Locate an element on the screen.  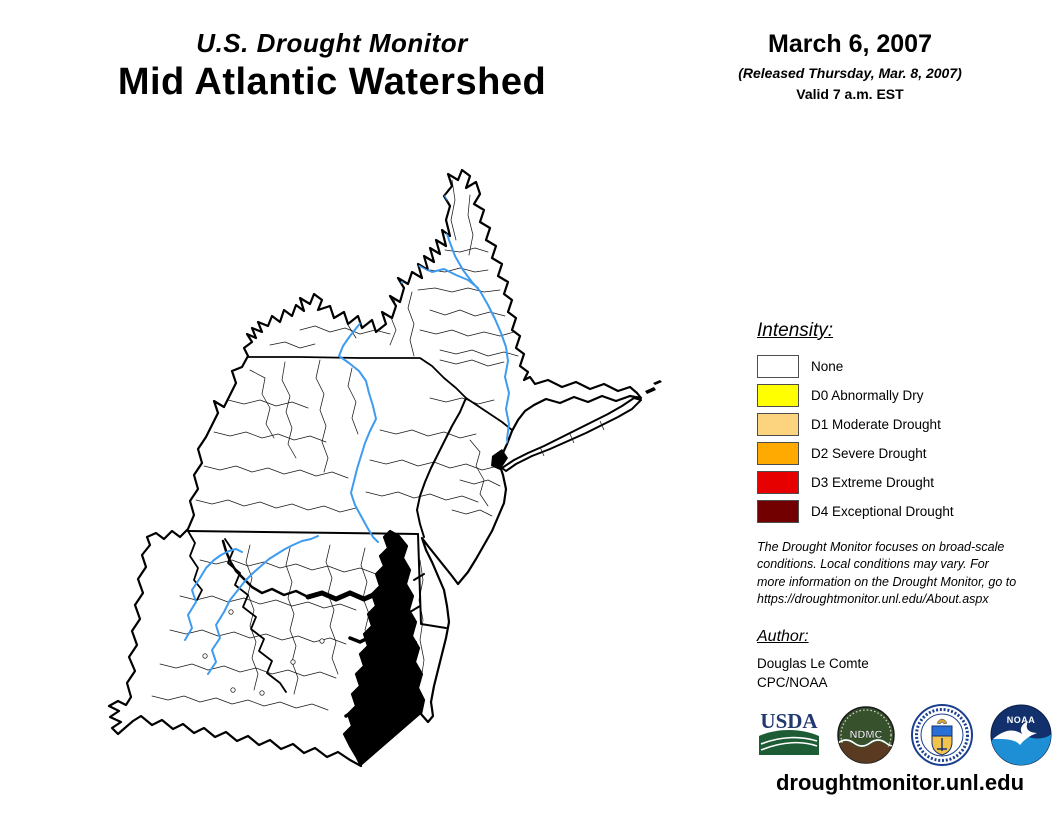
hudson-river-lower is located at coordinates (494, 373).